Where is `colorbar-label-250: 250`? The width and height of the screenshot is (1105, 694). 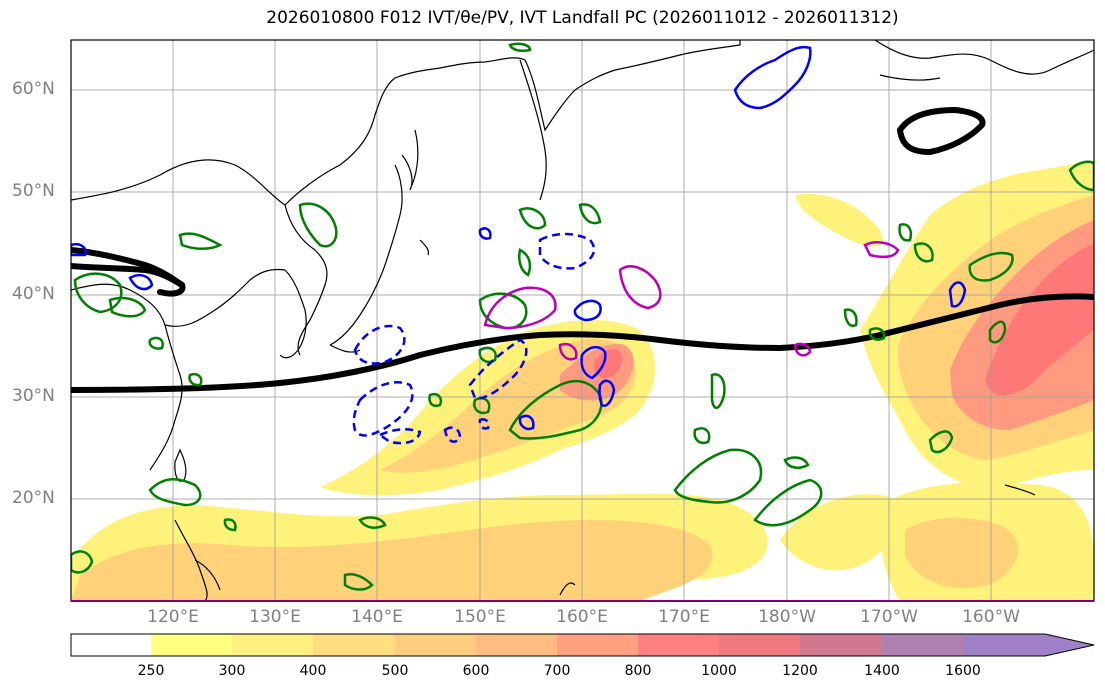 colorbar-label-250: 250 is located at coordinates (151, 671).